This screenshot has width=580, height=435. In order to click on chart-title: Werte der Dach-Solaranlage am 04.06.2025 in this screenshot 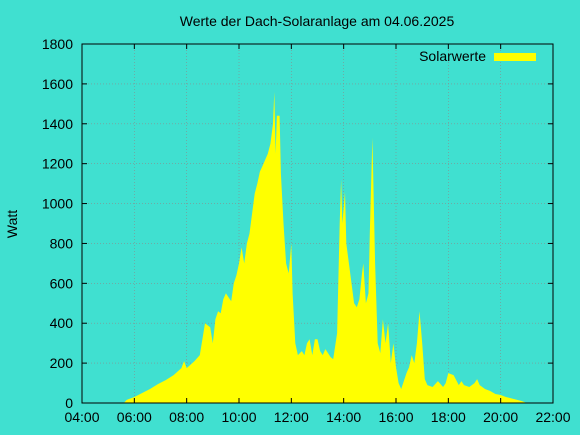, I will do `click(317, 21)`.